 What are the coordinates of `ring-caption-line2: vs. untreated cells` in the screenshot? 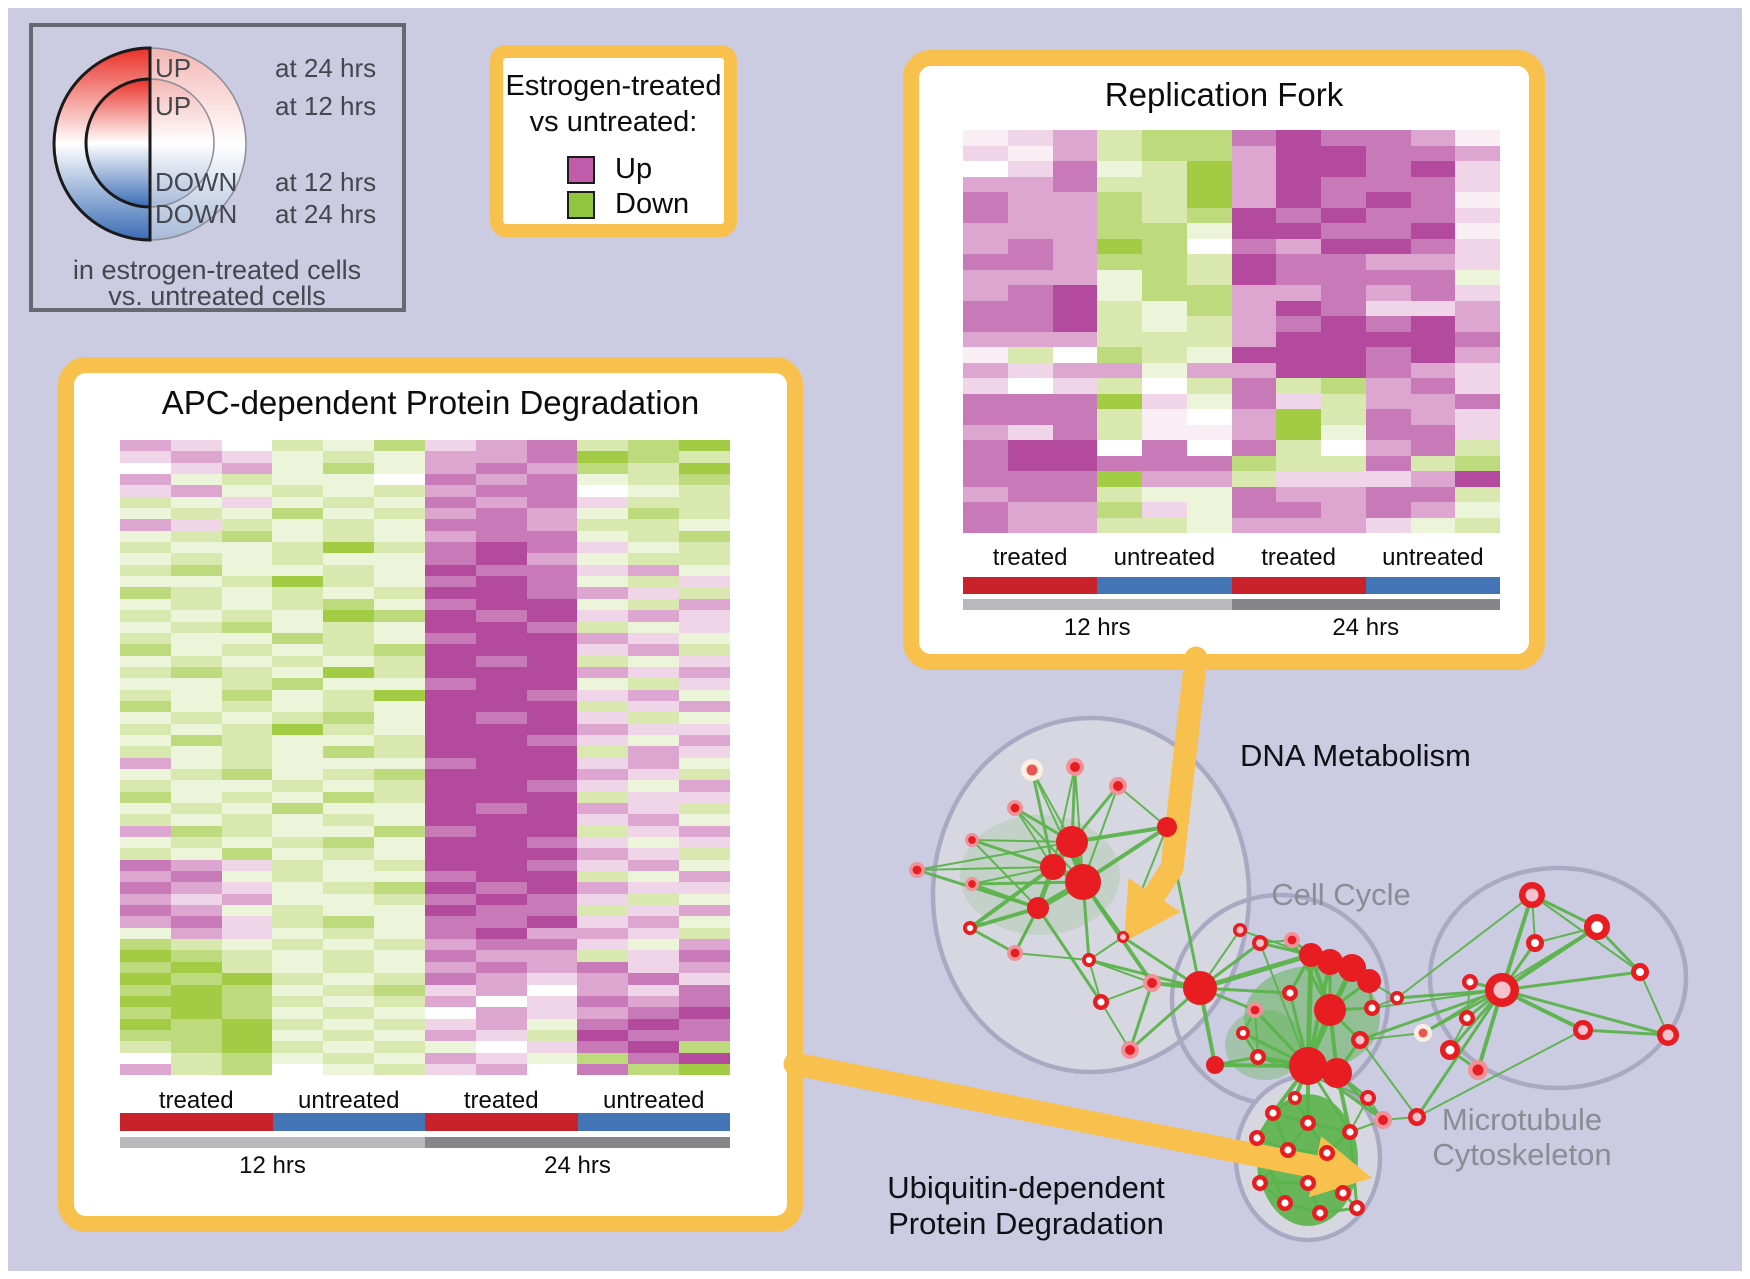 It's located at (217, 294).